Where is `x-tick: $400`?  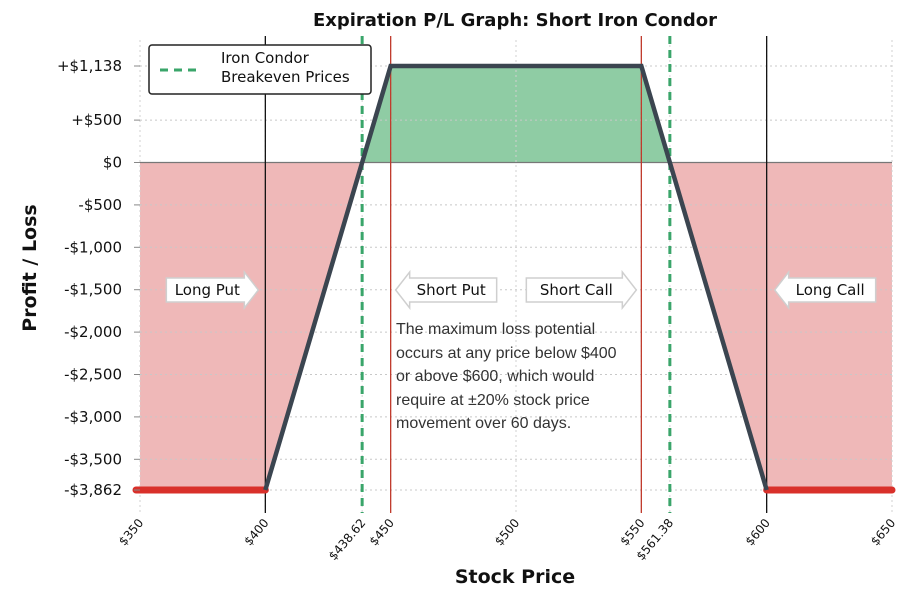
x-tick: $400 is located at coordinates (256, 532).